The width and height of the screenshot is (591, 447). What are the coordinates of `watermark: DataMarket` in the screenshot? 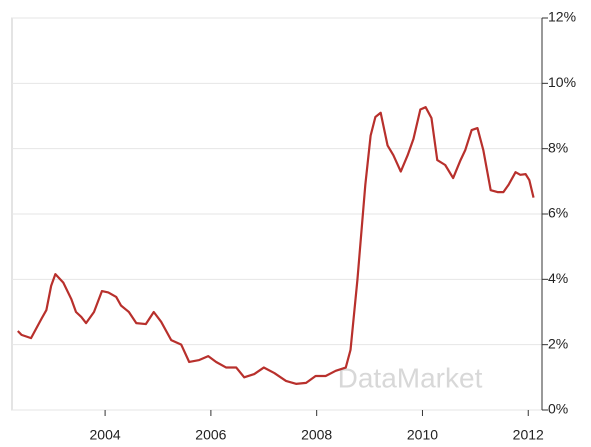 It's located at (410, 377).